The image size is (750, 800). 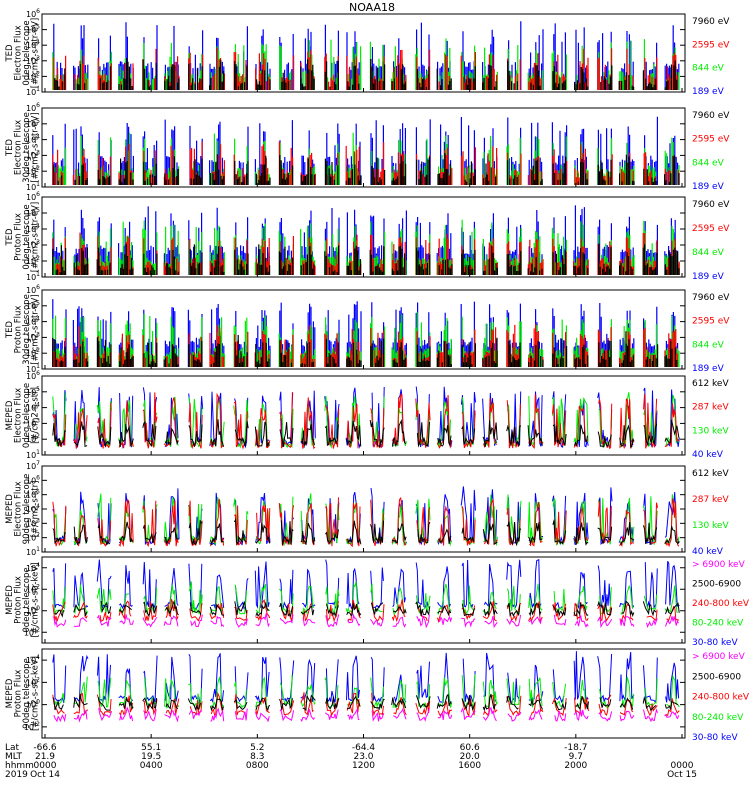 What do you see at coordinates (711, 322) in the screenshot?
I see `legend-4-2: 2595 eV` at bounding box center [711, 322].